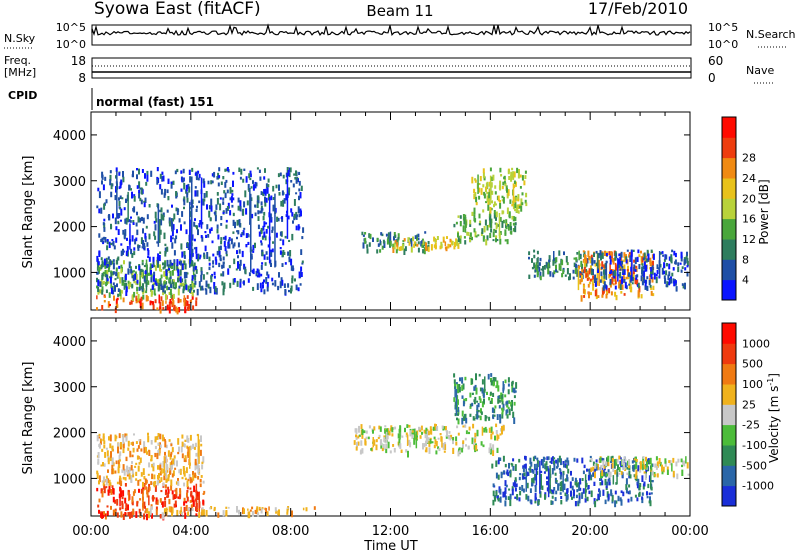  I want to click on power-colorbar-segment, so click(729, 270).